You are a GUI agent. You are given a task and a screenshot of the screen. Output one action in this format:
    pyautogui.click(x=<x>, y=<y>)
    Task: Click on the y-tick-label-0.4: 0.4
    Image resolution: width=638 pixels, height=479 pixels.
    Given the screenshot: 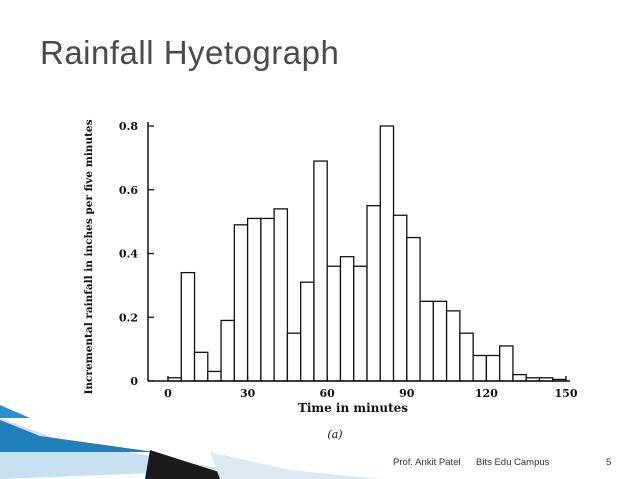 What is the action you would take?
    pyautogui.click(x=128, y=254)
    